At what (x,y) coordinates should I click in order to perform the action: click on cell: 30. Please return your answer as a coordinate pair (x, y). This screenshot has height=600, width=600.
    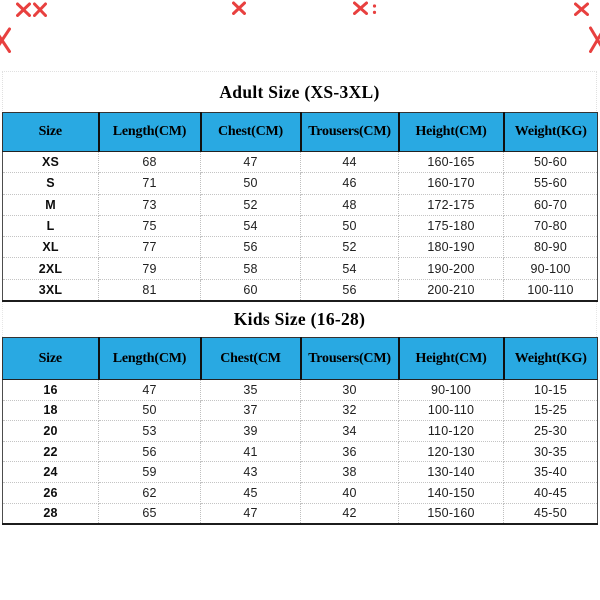
    Looking at the image, I should click on (349, 390).